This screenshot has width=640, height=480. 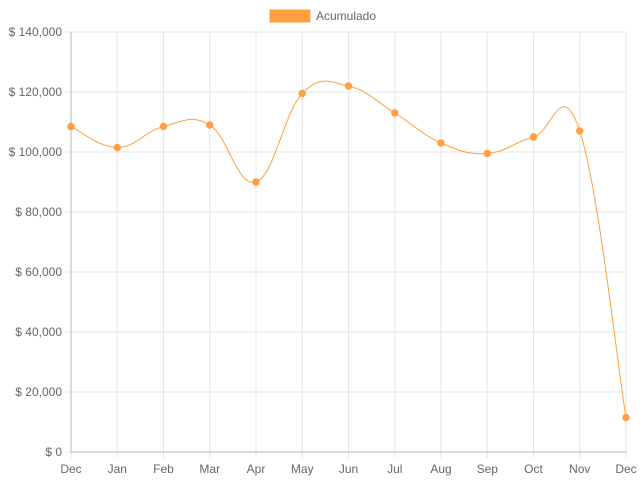 What do you see at coordinates (290, 16) in the screenshot?
I see `legend-swatch` at bounding box center [290, 16].